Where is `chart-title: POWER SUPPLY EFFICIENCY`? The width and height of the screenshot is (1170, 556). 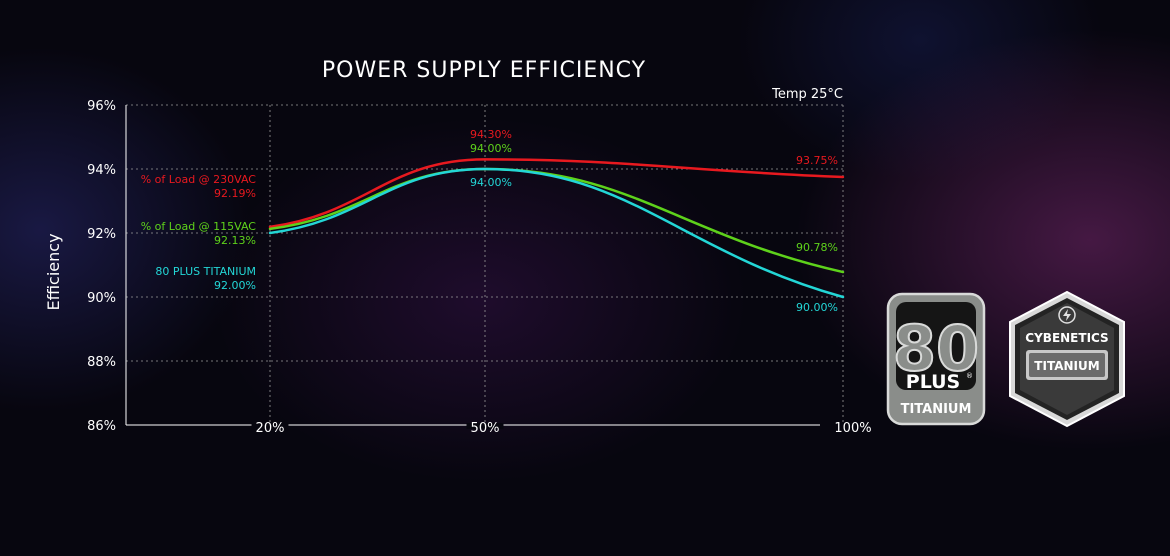 chart-title: POWER SUPPLY EFFICIENCY is located at coordinates (484, 70).